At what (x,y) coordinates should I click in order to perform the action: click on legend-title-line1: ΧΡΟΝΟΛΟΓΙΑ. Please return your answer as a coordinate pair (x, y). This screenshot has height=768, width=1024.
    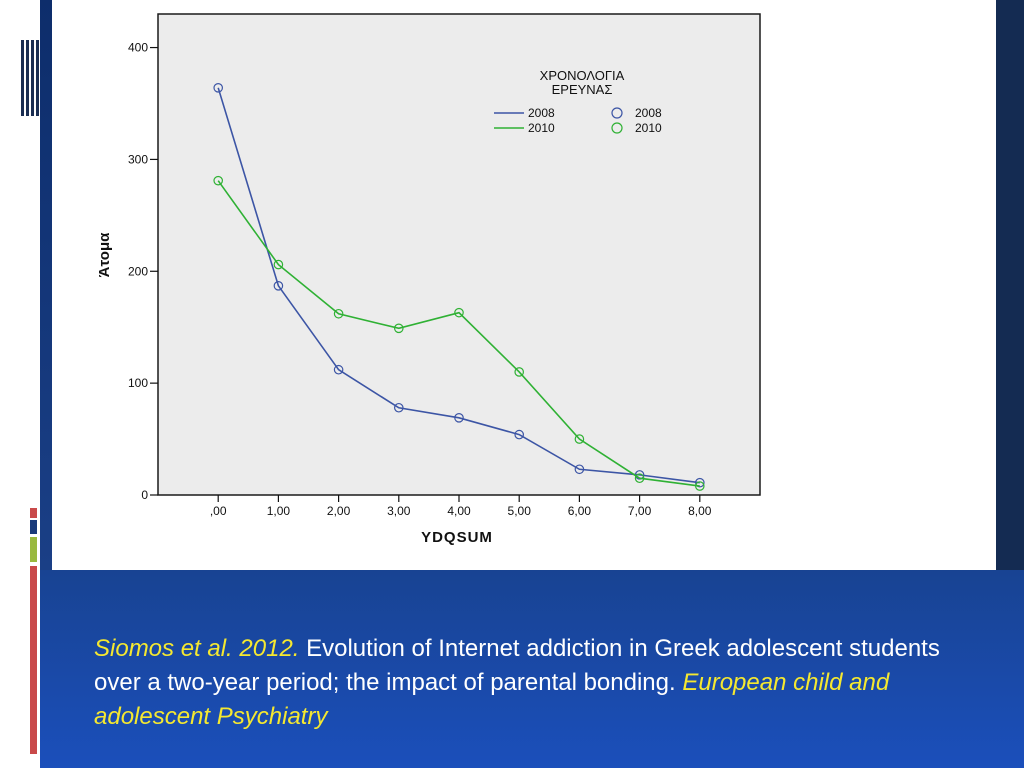
    Looking at the image, I should click on (582, 75).